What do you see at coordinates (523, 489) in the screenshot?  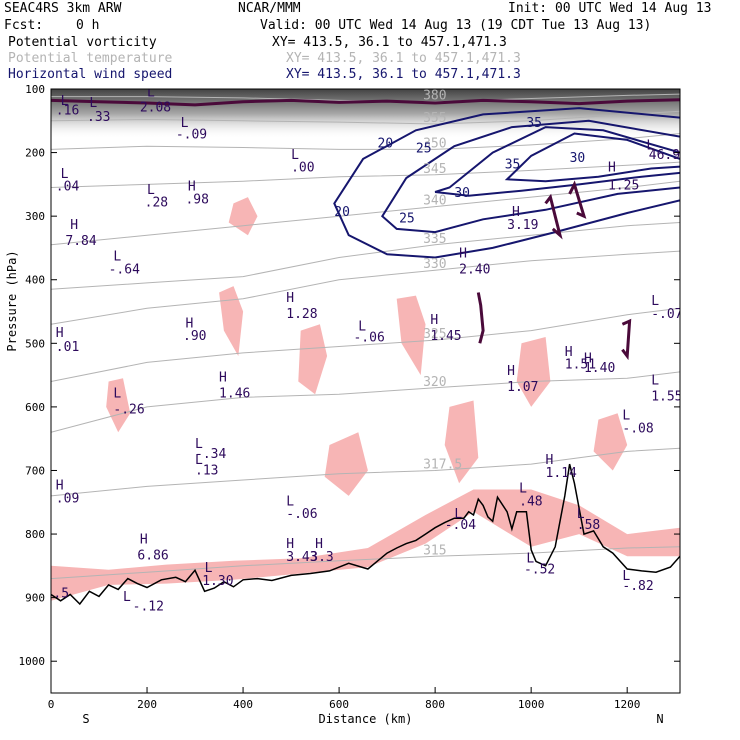 I see `hl-label-62: L` at bounding box center [523, 489].